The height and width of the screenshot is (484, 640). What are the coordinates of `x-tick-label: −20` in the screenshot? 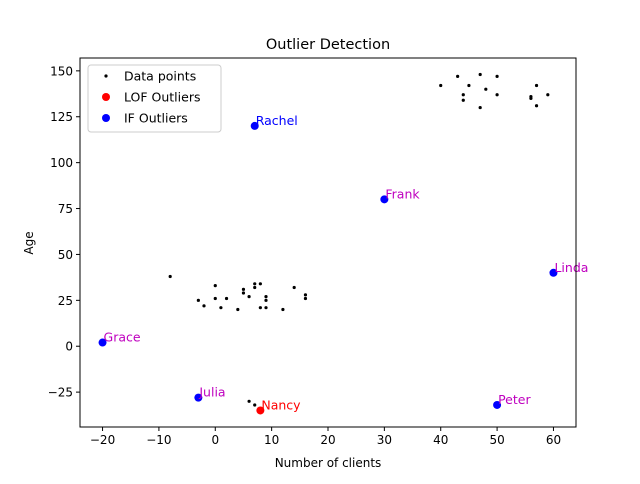 It's located at (102, 440).